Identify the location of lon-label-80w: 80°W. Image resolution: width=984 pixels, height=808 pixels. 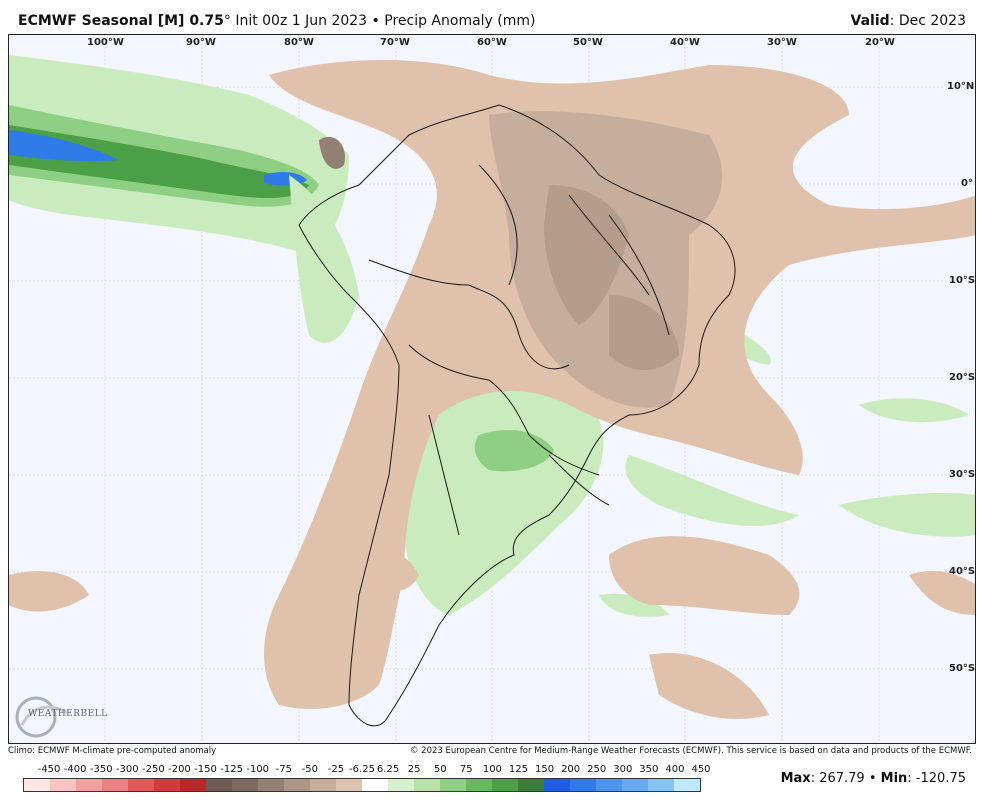
(299, 42).